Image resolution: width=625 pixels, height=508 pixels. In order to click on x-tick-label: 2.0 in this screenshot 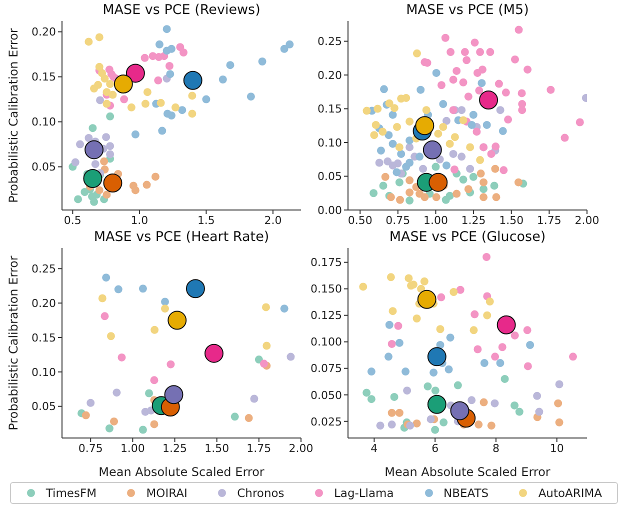, I will do `click(273, 220)`.